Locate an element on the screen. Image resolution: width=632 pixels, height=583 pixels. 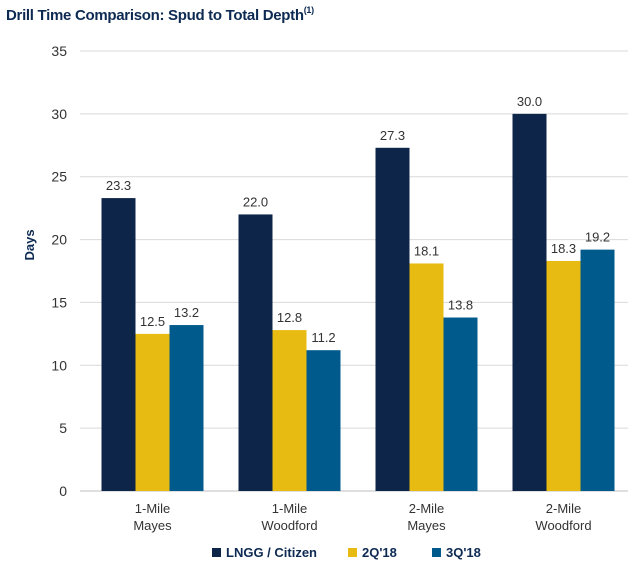
x-category-label: 2-Mile Woodford is located at coordinates (563, 517).